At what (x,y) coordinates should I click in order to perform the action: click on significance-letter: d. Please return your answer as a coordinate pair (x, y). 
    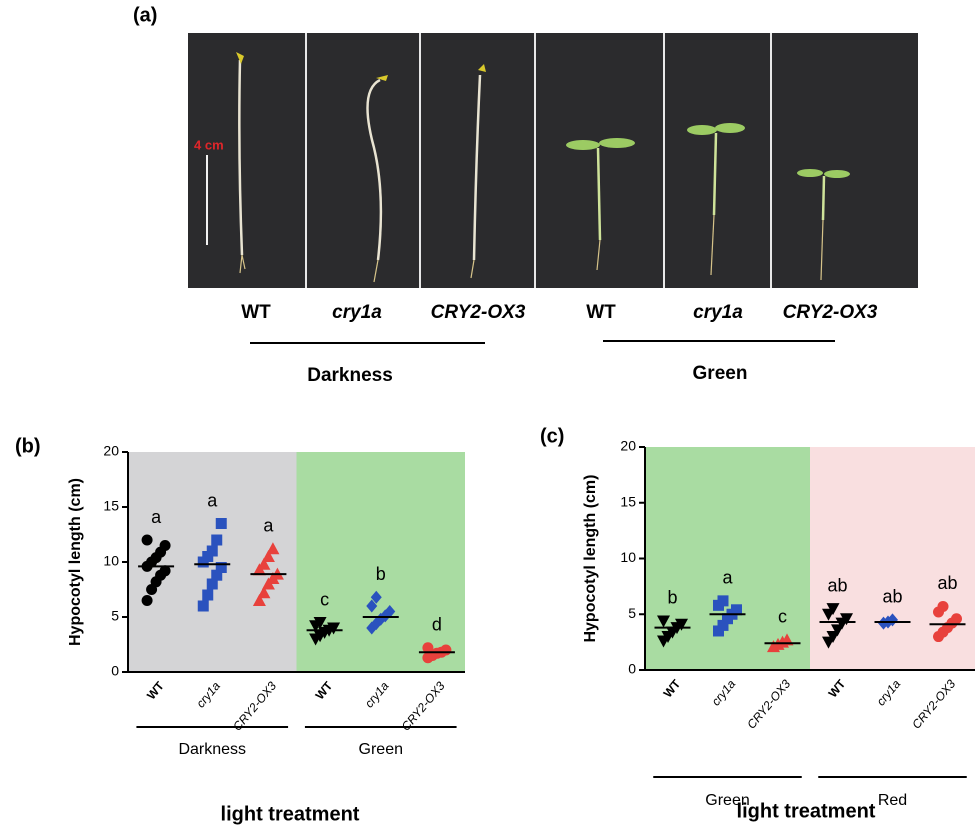
    Looking at the image, I should click on (437, 625).